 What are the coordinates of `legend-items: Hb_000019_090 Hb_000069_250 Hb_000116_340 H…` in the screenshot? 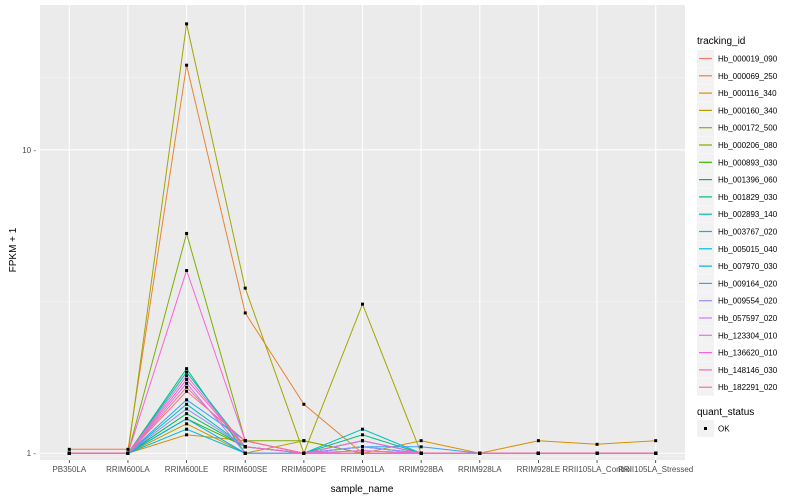 It's located at (737, 223).